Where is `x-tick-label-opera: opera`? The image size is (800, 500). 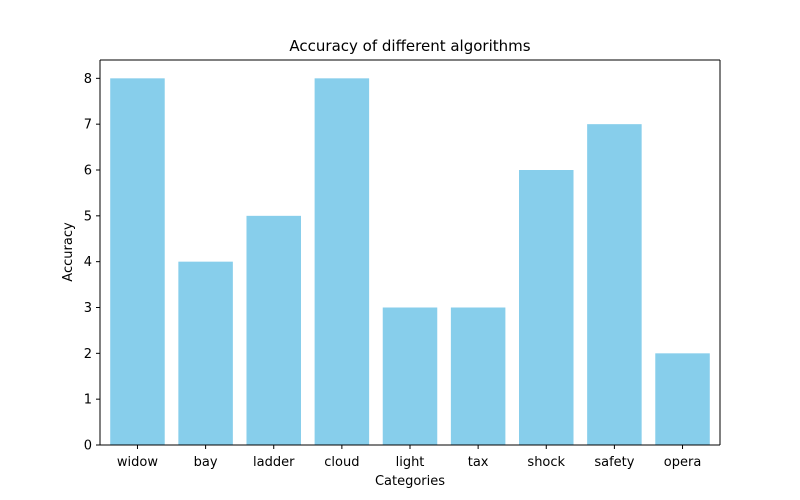
x-tick-label-opera: opera is located at coordinates (683, 462).